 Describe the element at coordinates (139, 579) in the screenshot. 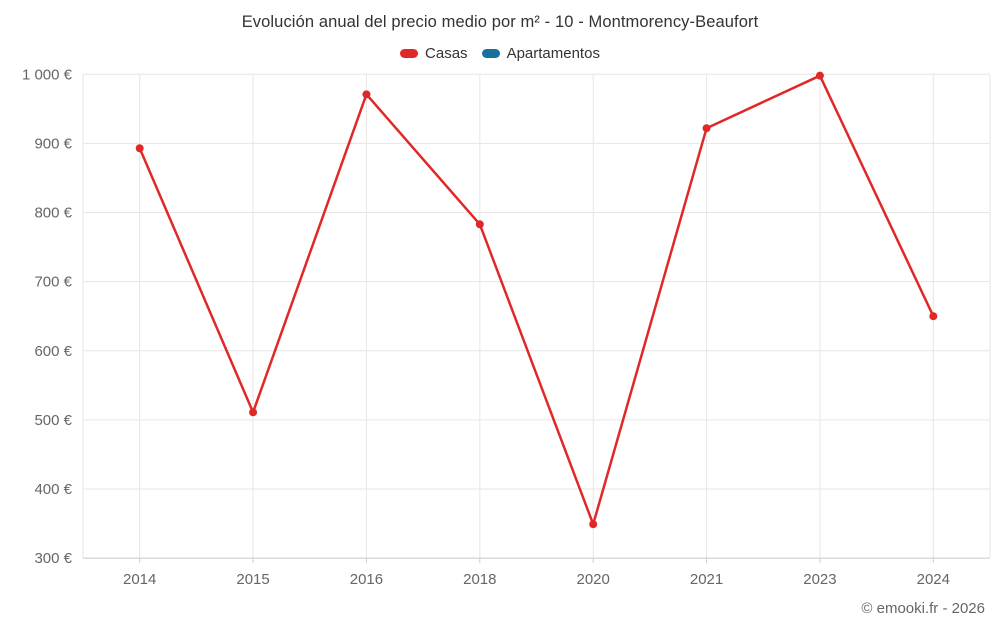

I see `x-axis-label: 2014` at that location.